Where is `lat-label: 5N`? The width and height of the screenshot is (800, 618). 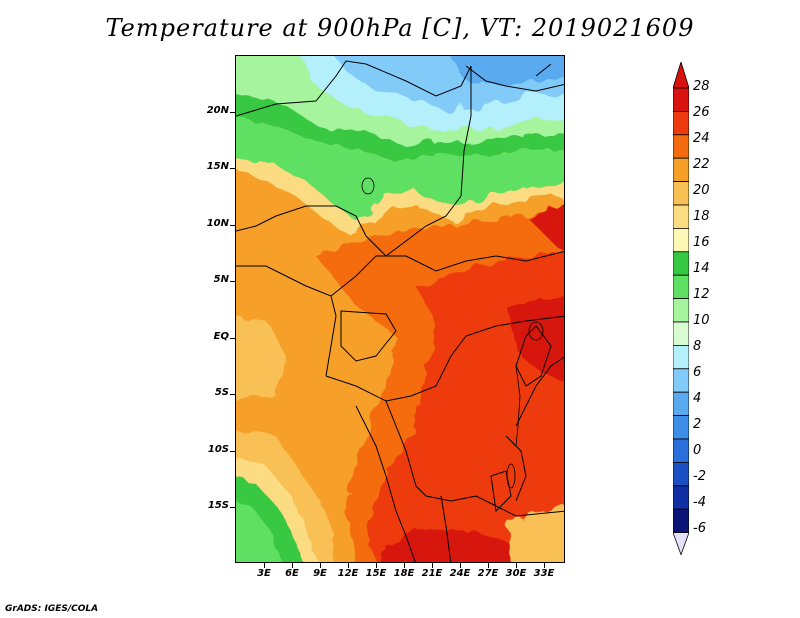
lat-label: 5N is located at coordinates (221, 279).